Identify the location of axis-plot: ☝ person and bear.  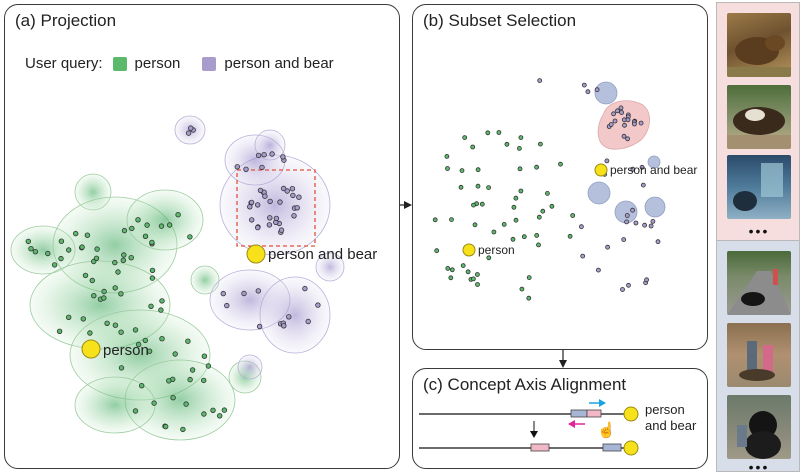
(560, 419).